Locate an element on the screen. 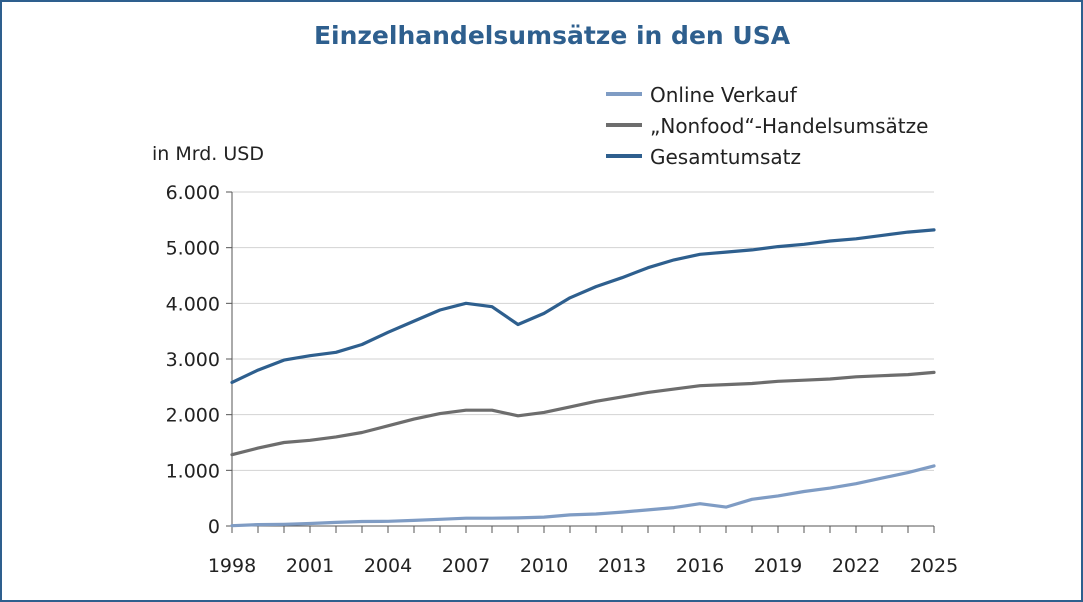  x-tick-label: 2025 is located at coordinates (934, 566).